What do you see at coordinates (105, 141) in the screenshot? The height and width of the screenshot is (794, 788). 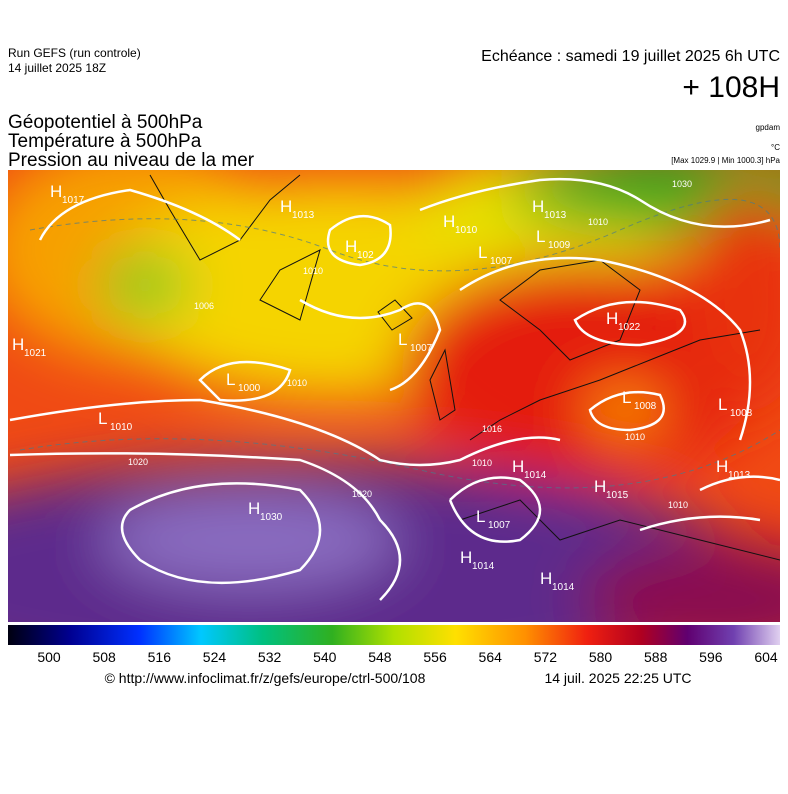 I see `field-label: Température à 500hPa` at bounding box center [105, 141].